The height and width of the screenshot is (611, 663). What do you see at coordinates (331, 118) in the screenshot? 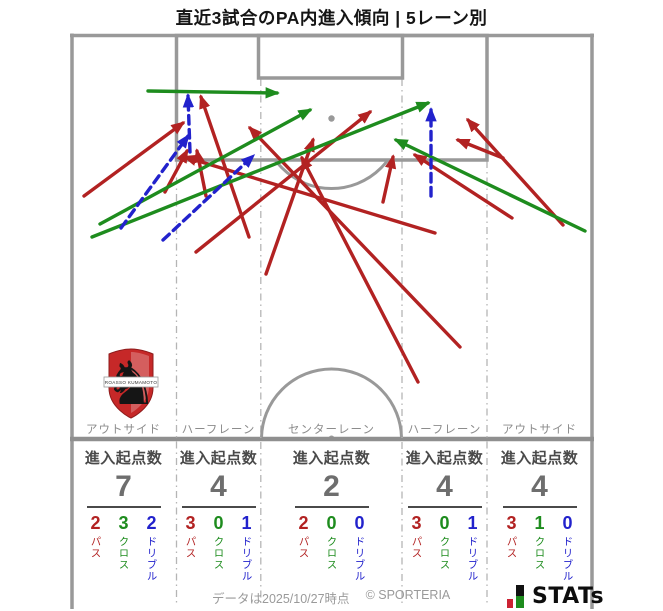
I see `penalty-spot` at bounding box center [331, 118].